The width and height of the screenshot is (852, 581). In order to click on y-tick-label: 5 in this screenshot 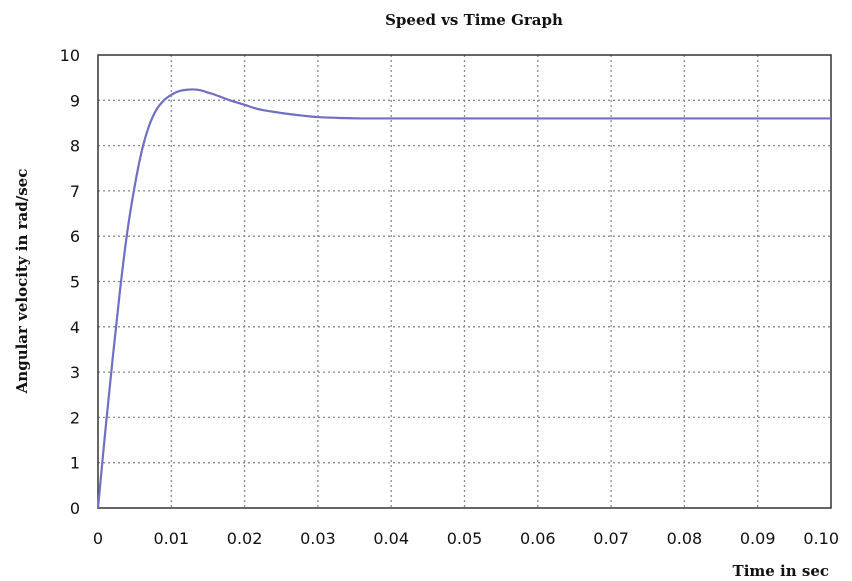, I will do `click(75, 282)`.